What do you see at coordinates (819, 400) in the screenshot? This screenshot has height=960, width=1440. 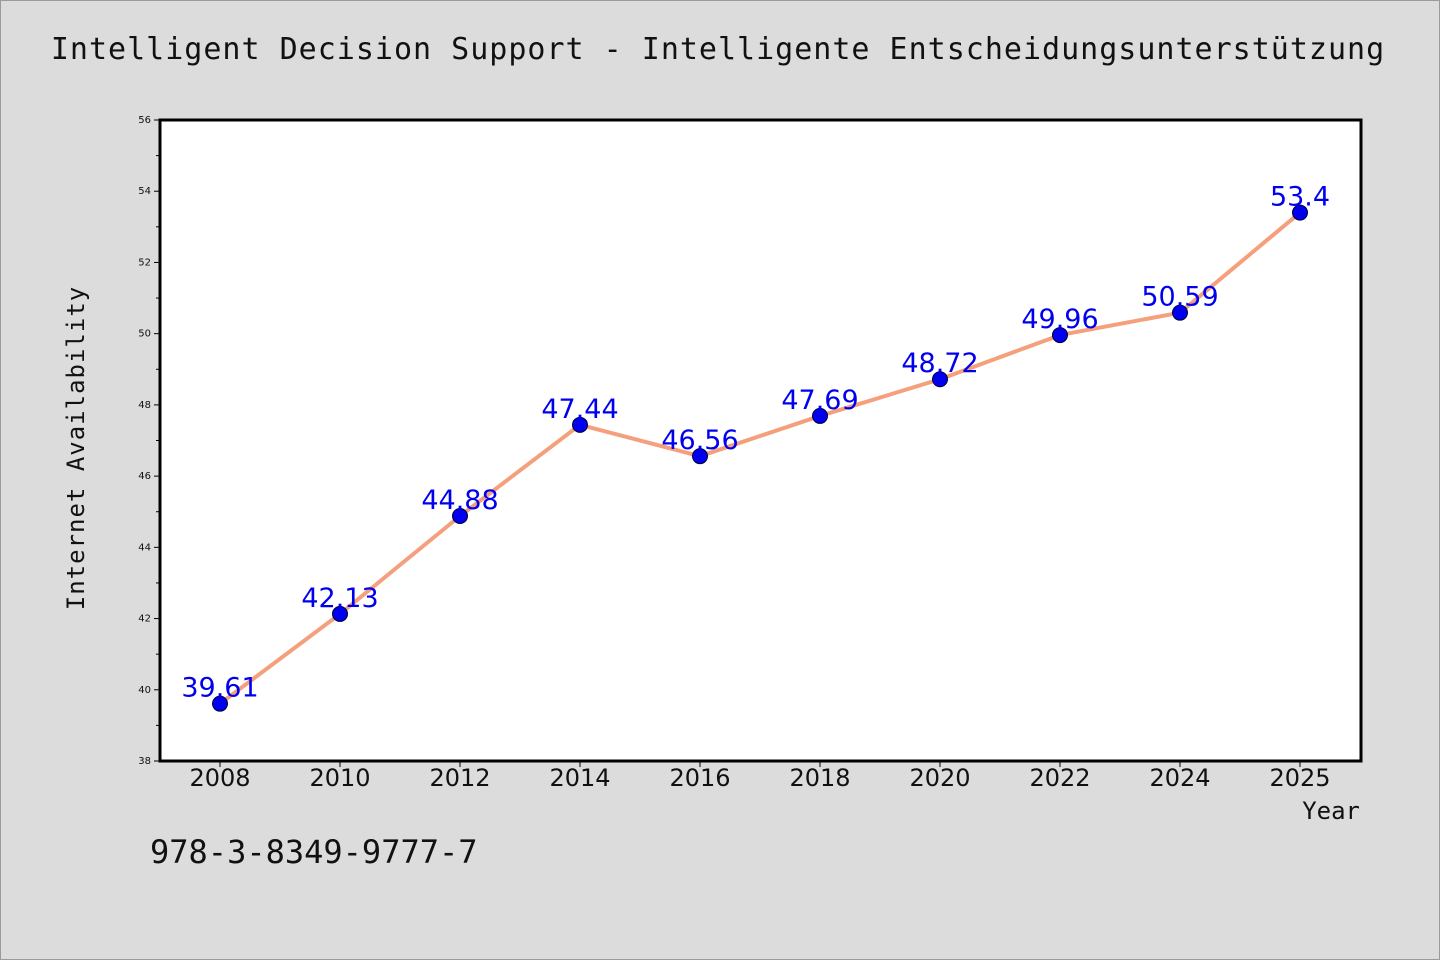 I see `data-label: 47.69` at bounding box center [819, 400].